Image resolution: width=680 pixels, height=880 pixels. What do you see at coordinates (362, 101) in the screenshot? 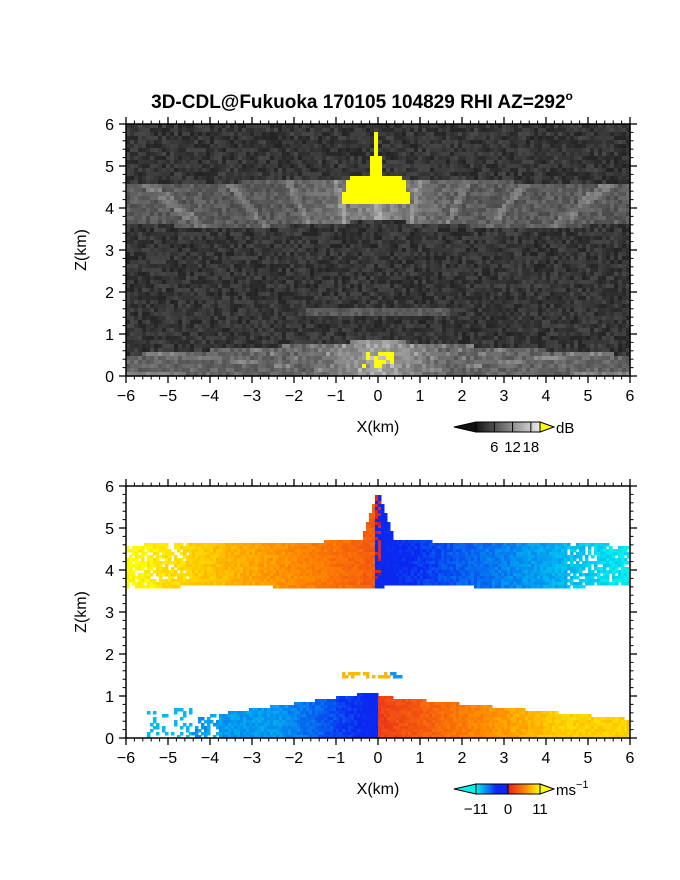
I see `chart-title: 3D-CDL@Fukuoka 170105 104829 RHI AZ=292o` at bounding box center [362, 101].